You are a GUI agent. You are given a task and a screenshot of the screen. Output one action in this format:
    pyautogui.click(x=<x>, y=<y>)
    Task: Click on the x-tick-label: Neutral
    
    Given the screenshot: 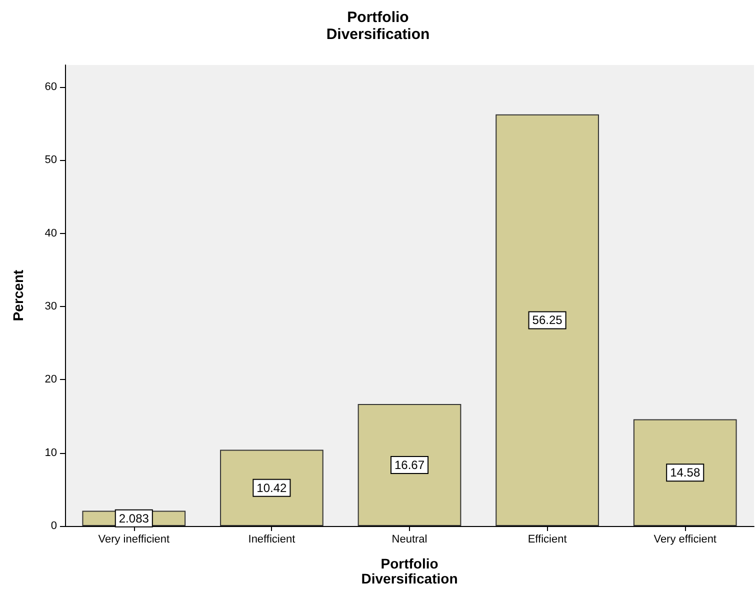 What is the action you would take?
    pyautogui.click(x=410, y=540)
    